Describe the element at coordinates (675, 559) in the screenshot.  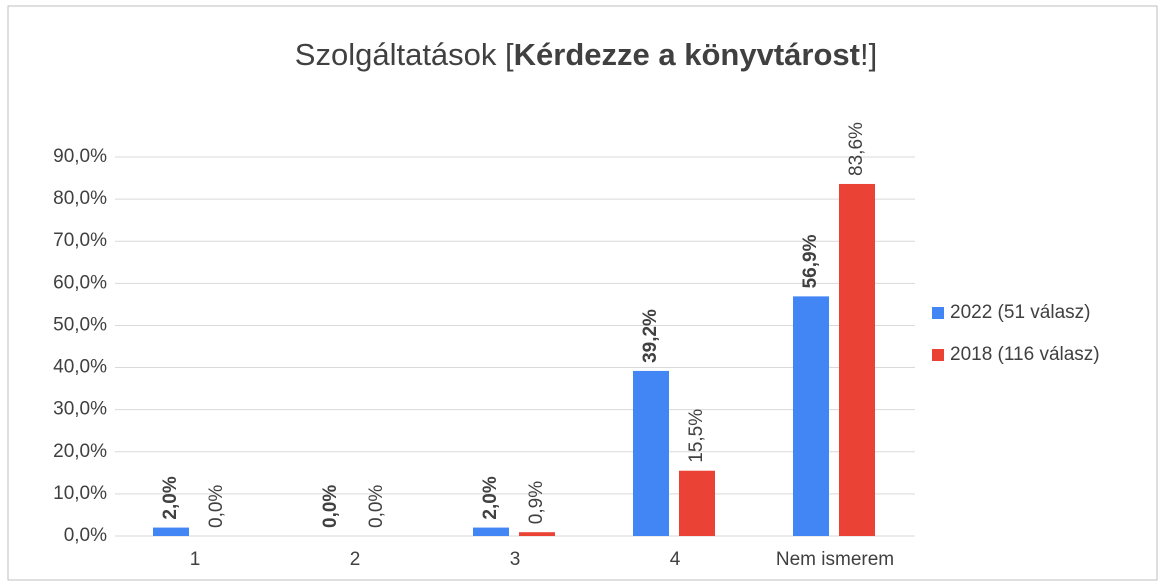
I see `x-tick-label: 4` at that location.